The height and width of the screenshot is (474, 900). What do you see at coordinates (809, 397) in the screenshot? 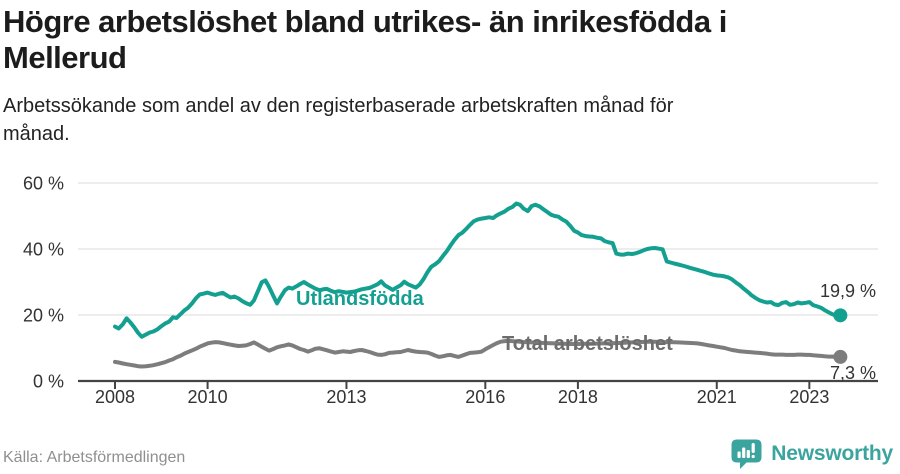
I see `x-tick-label: 2023` at bounding box center [809, 397].